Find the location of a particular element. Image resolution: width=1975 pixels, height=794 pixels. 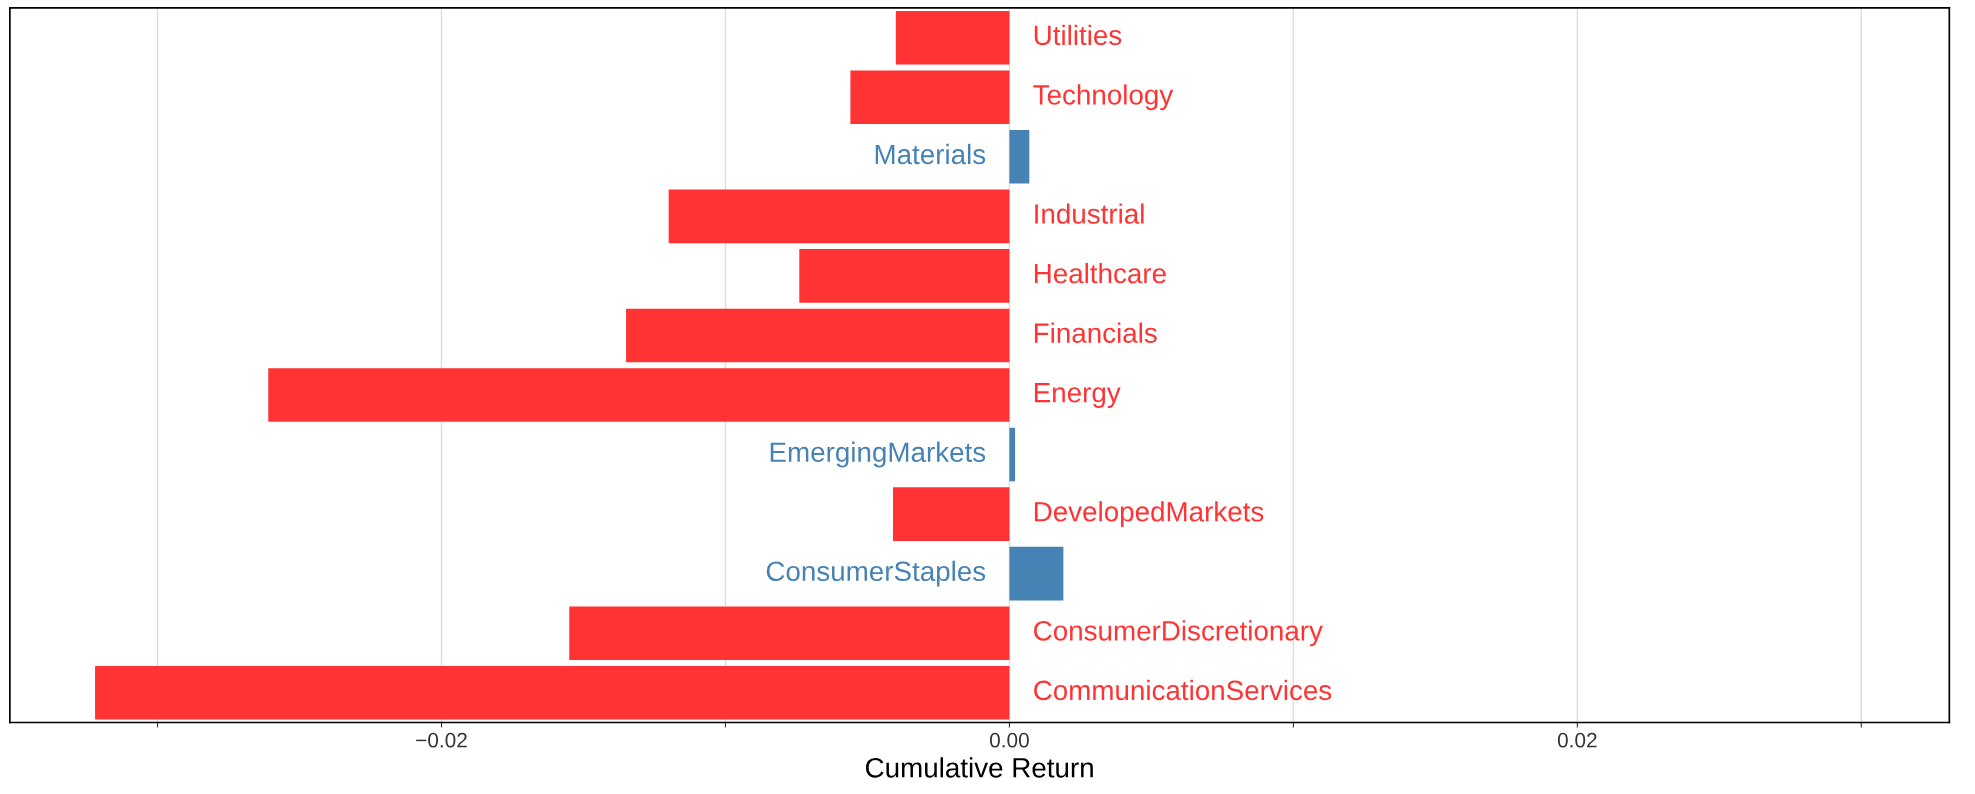

x-tick-label: 0.02 is located at coordinates (1577, 740).